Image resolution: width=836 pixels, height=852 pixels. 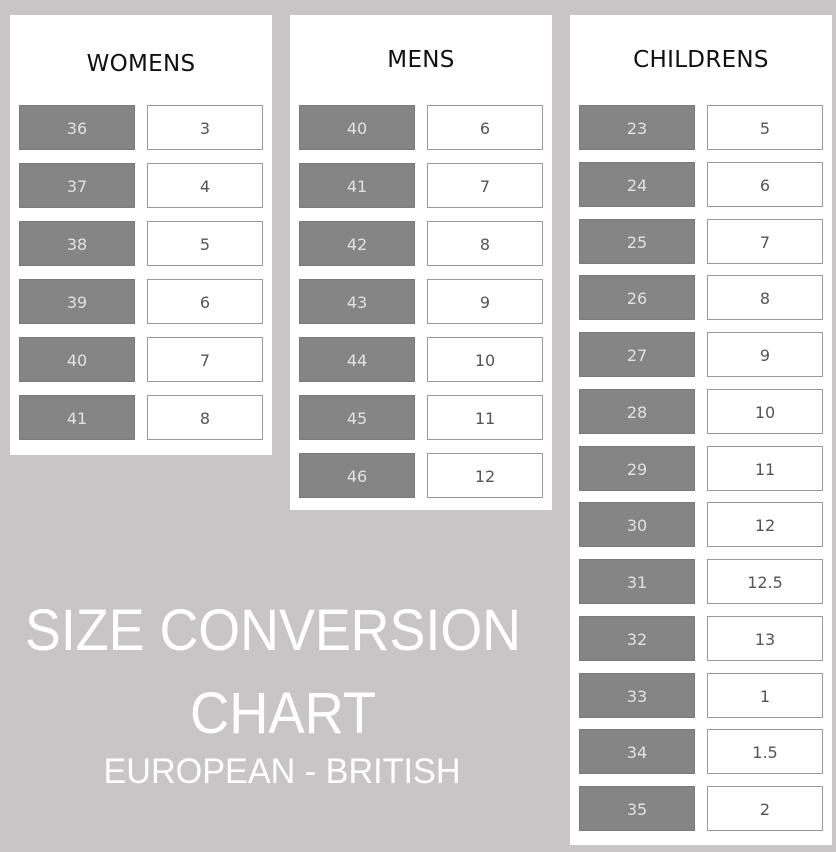 What do you see at coordinates (205, 243) in the screenshot?
I see `womens-british-size: 5` at bounding box center [205, 243].